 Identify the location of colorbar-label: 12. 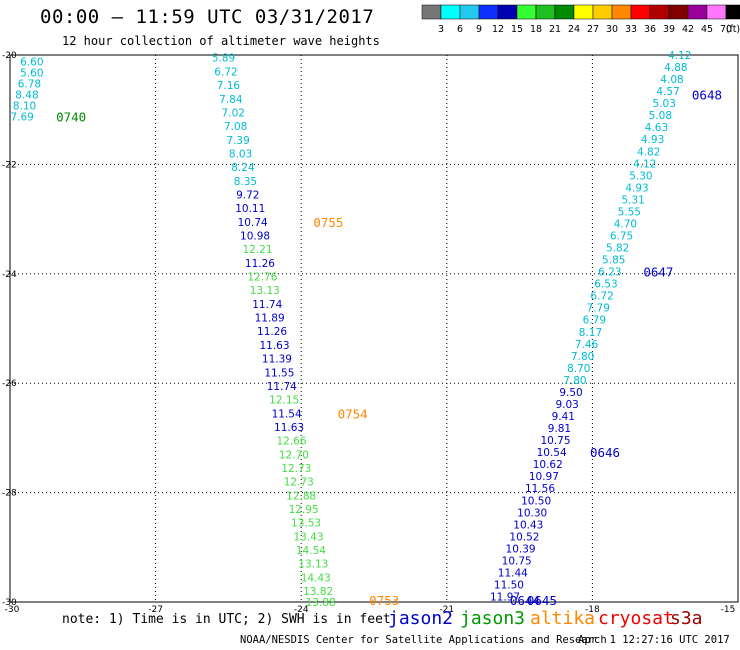
(498, 29).